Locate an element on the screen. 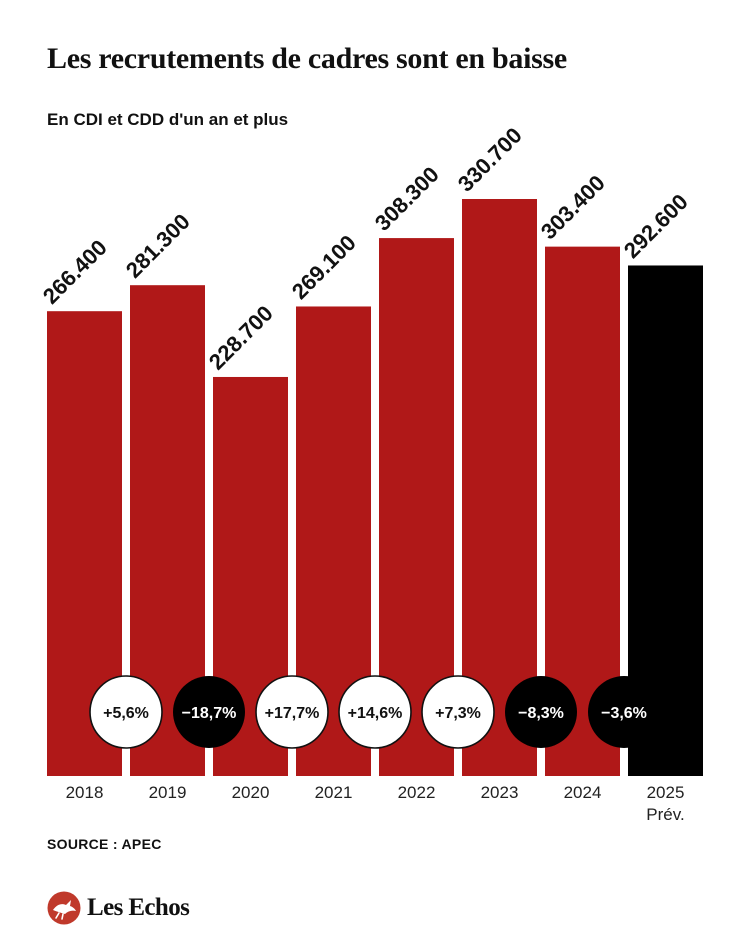 This screenshot has height=938, width=750. chart-subtitle: En CDI et CDD d'un an et plus is located at coordinates (168, 119).